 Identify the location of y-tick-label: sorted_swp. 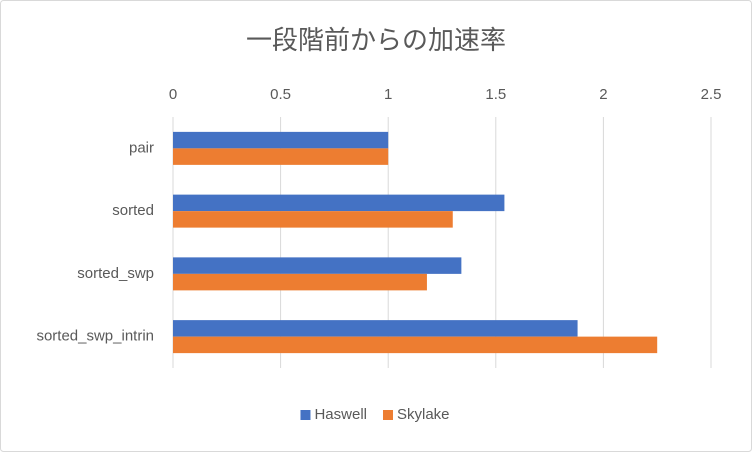
(115, 273).